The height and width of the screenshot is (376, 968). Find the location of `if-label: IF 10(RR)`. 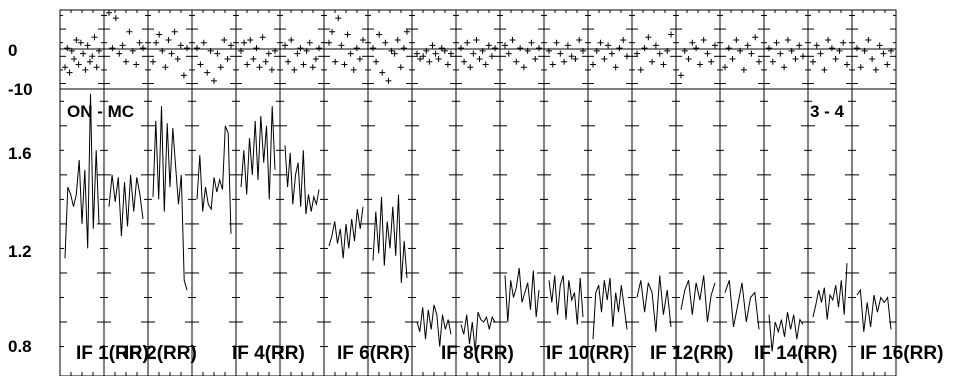

if-label: IF 10(RR) is located at coordinates (587, 353).